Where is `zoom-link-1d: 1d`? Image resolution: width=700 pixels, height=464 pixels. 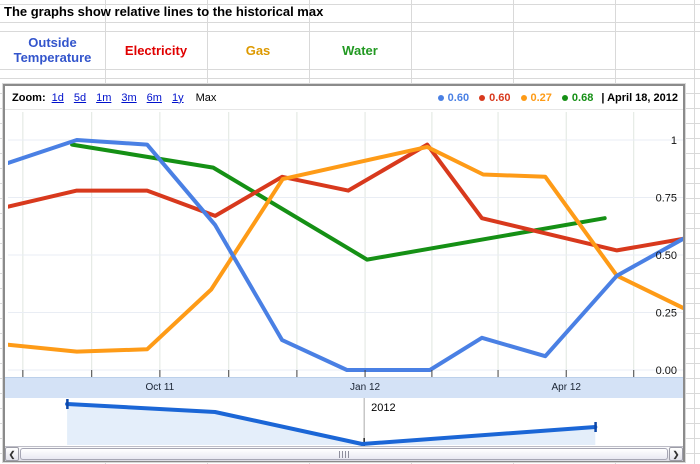 zoom-link-1d: 1d is located at coordinates (57, 97).